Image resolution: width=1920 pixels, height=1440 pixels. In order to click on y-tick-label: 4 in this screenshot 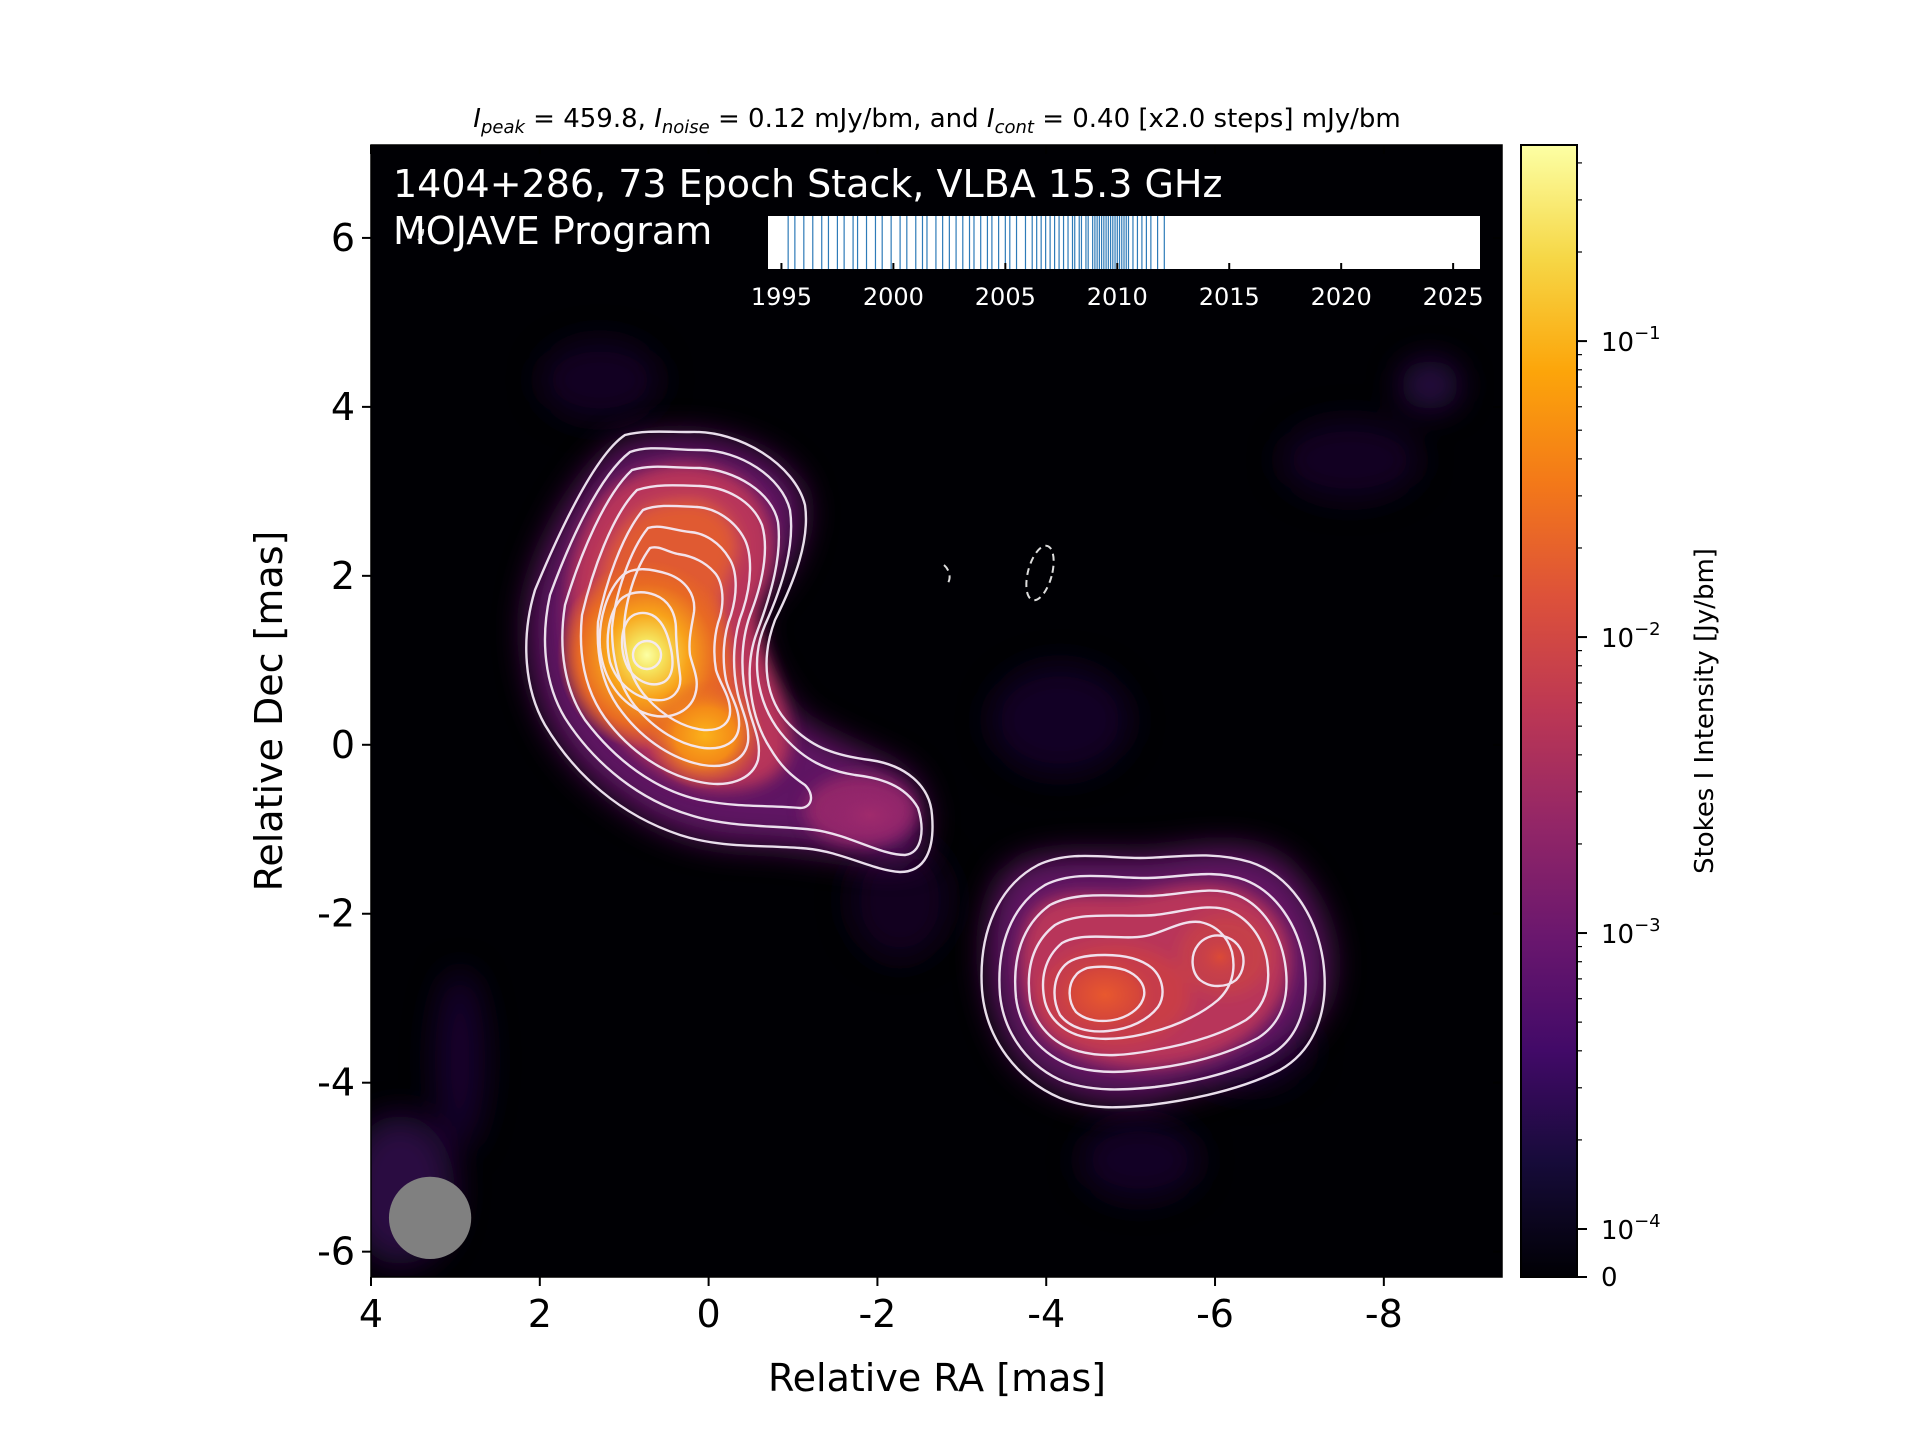, I will do `click(343, 407)`.